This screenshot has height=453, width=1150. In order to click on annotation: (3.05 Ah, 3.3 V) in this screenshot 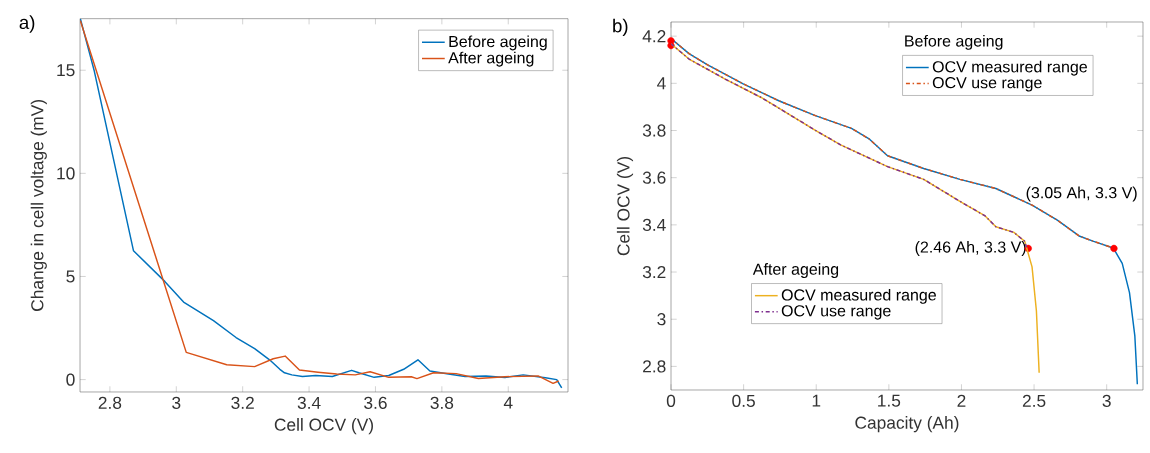, I will do `click(1081, 194)`.